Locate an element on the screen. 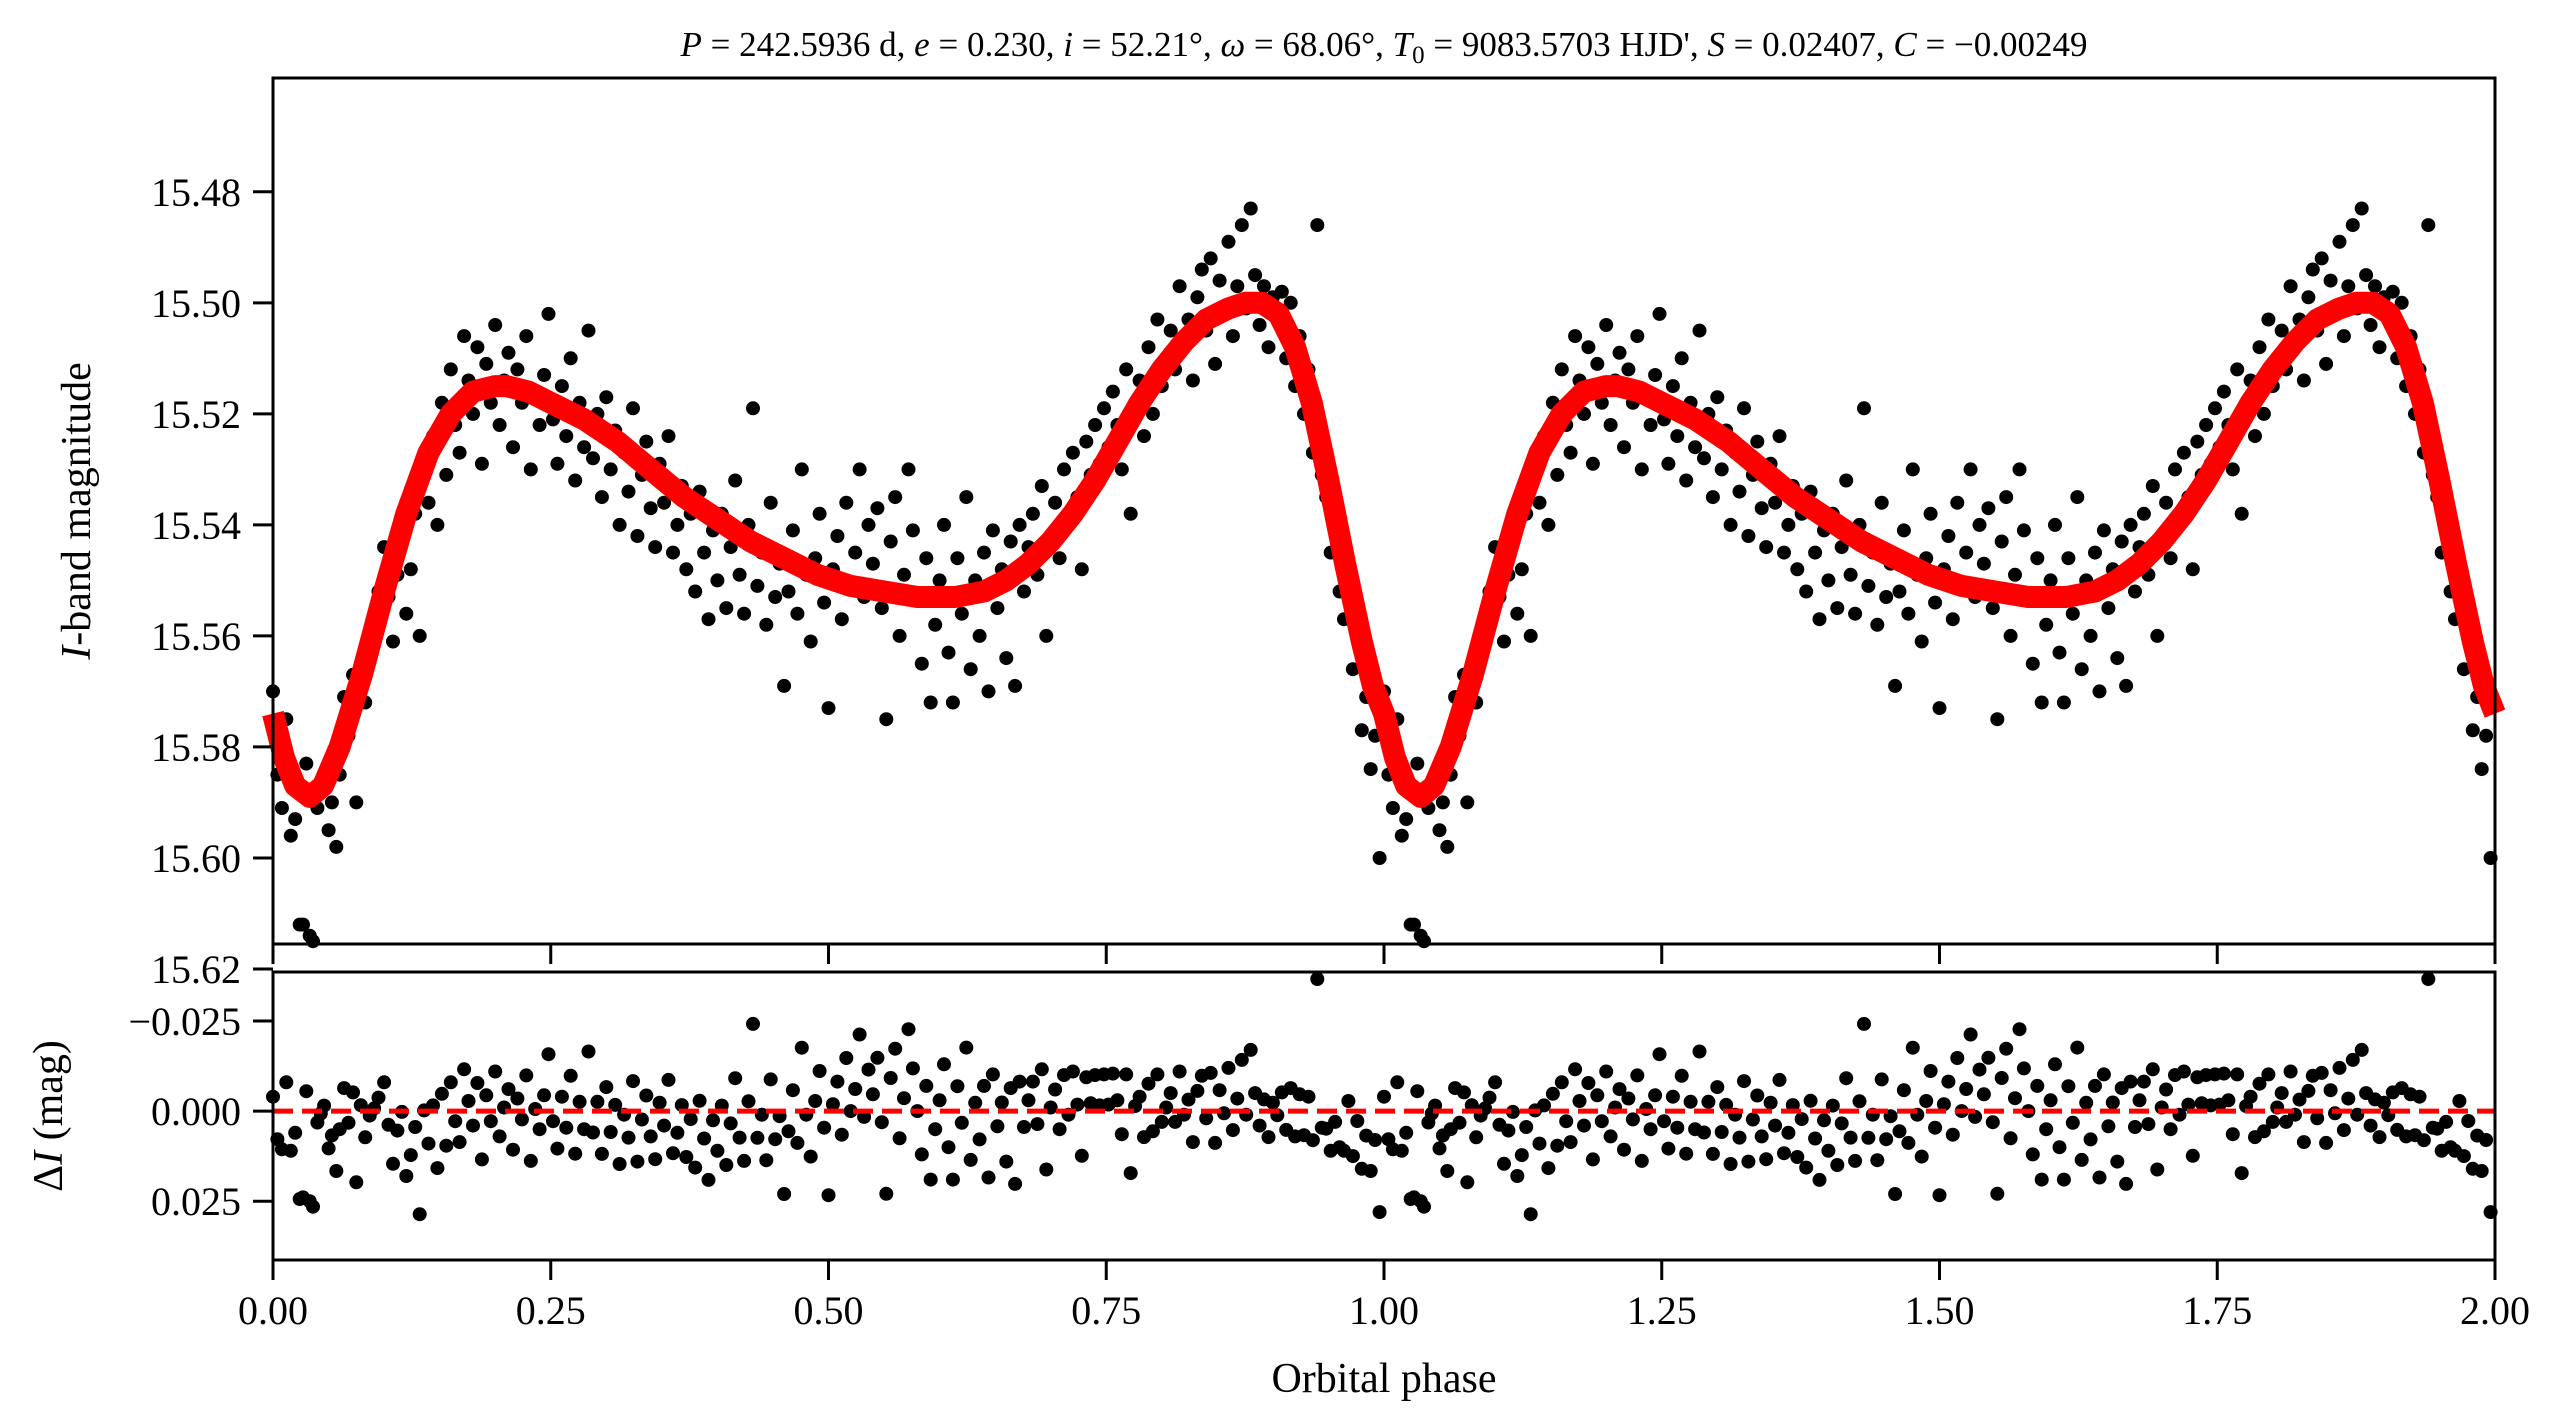 This screenshot has width=2563, height=1428. title-part: T is located at coordinates (1404, 44).